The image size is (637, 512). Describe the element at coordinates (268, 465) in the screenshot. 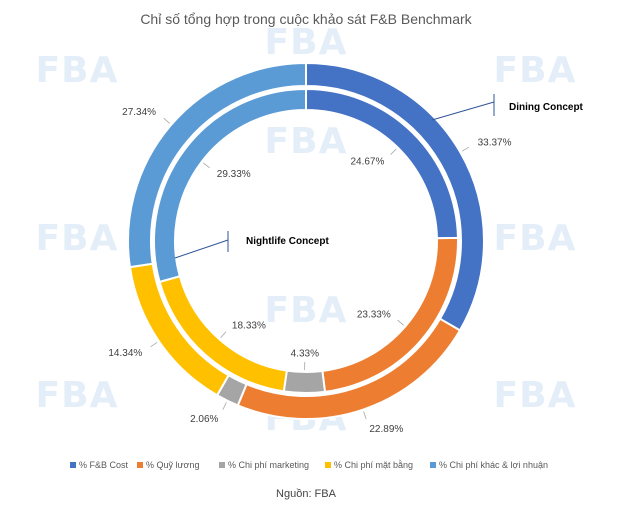

I see `legend-label: % Chi phí marketing` at that location.